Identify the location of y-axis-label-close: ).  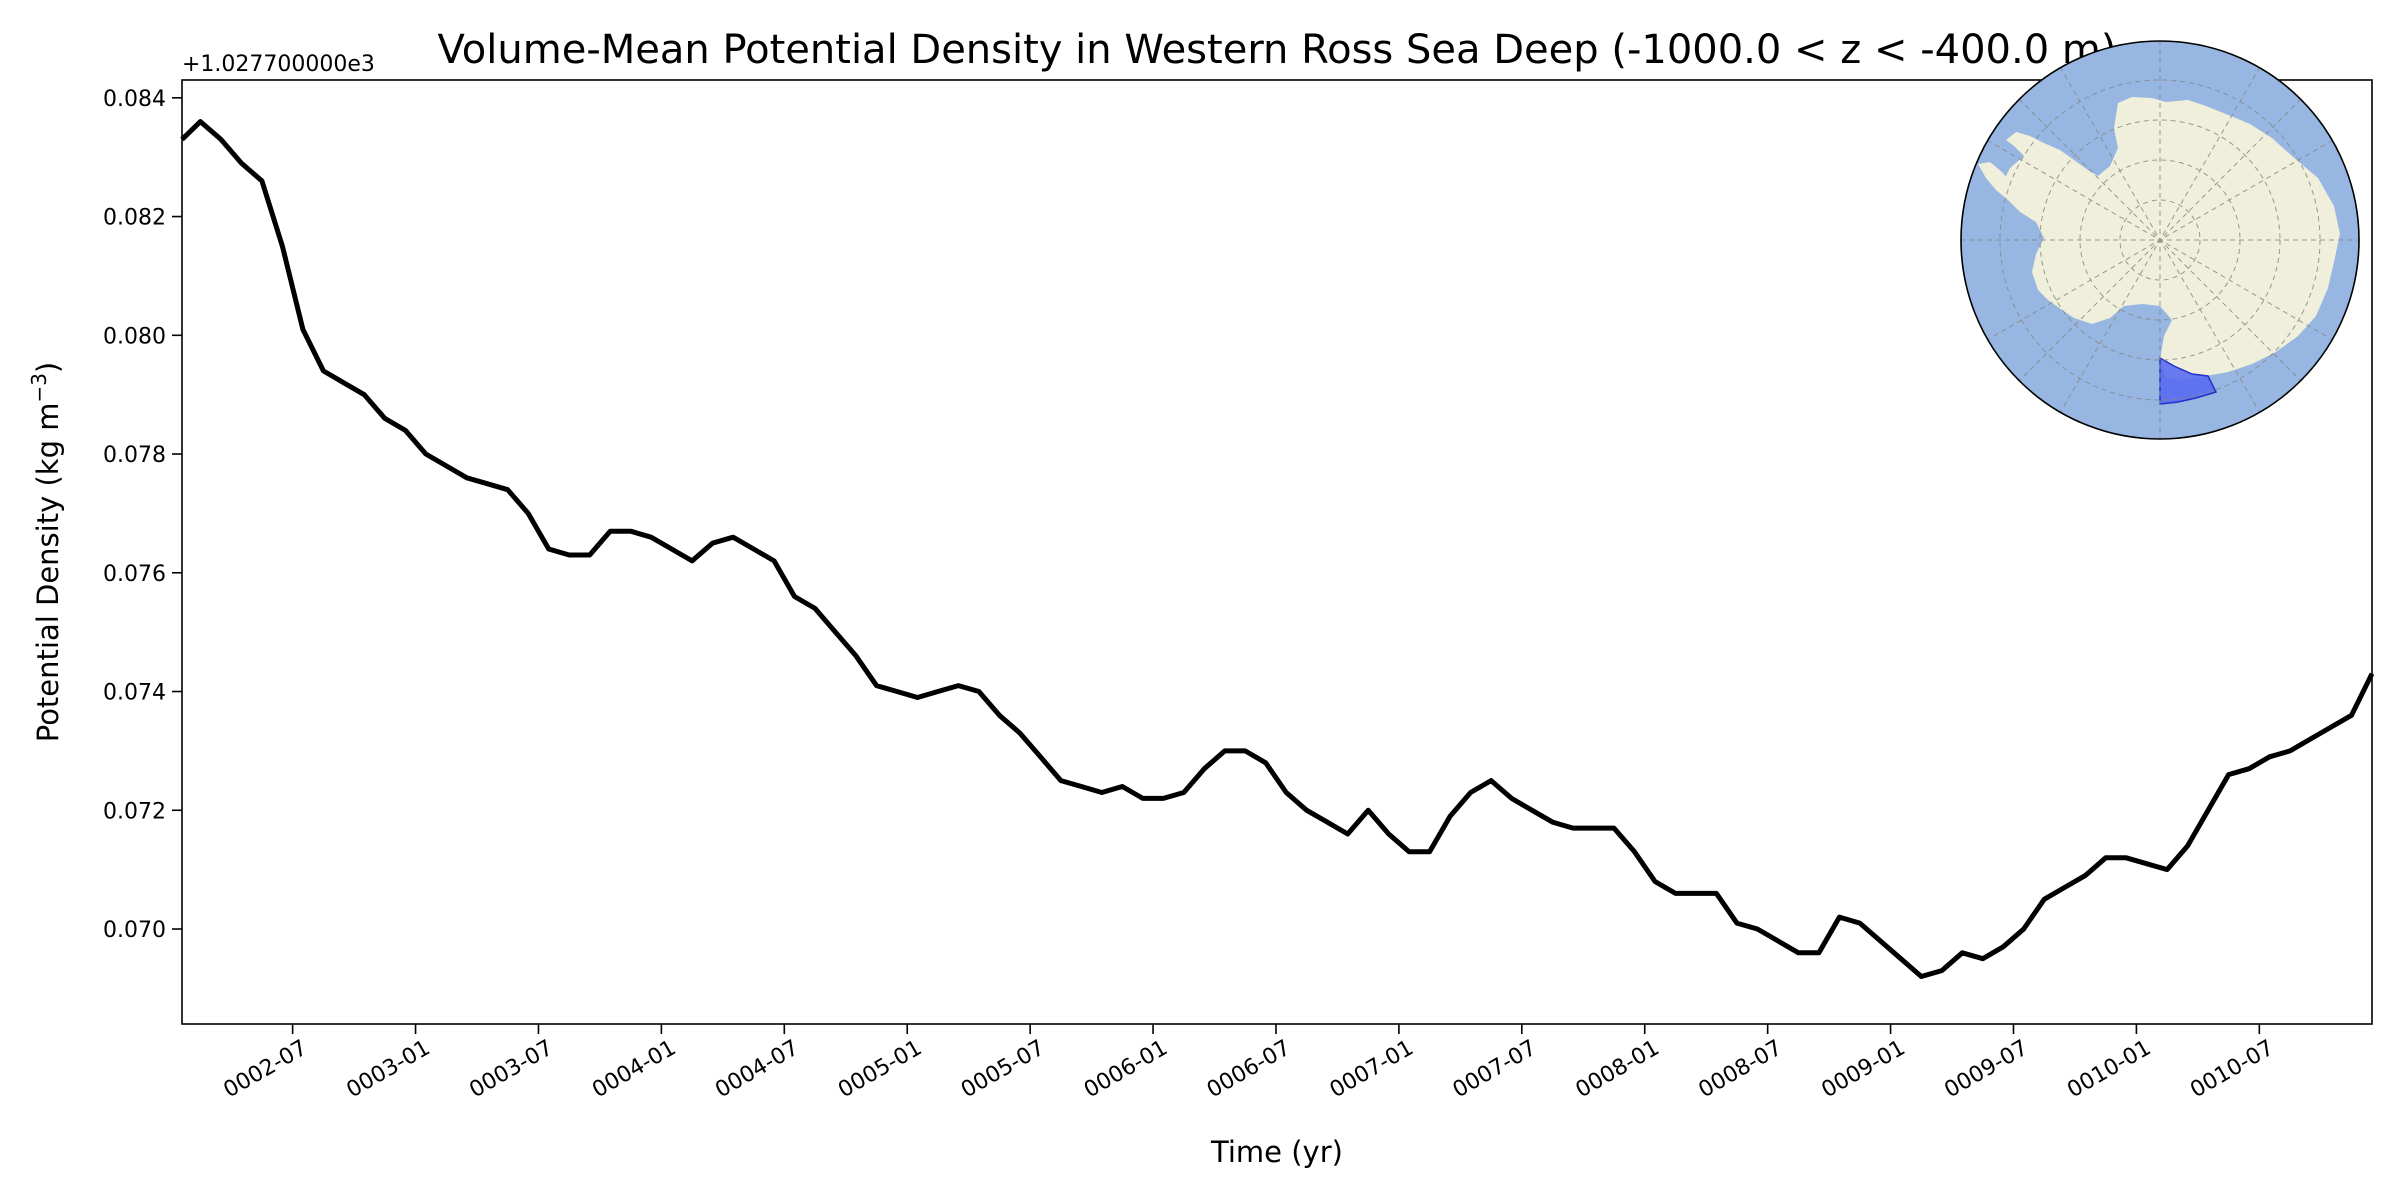
(48, 367).